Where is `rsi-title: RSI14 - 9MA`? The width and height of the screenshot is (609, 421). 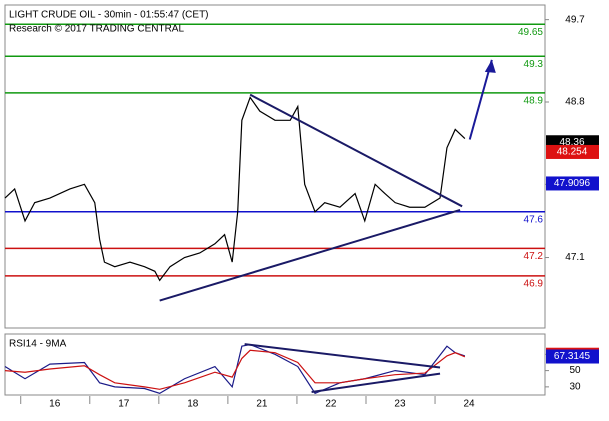
rsi-title: RSI14 - 9MA is located at coordinates (38, 344).